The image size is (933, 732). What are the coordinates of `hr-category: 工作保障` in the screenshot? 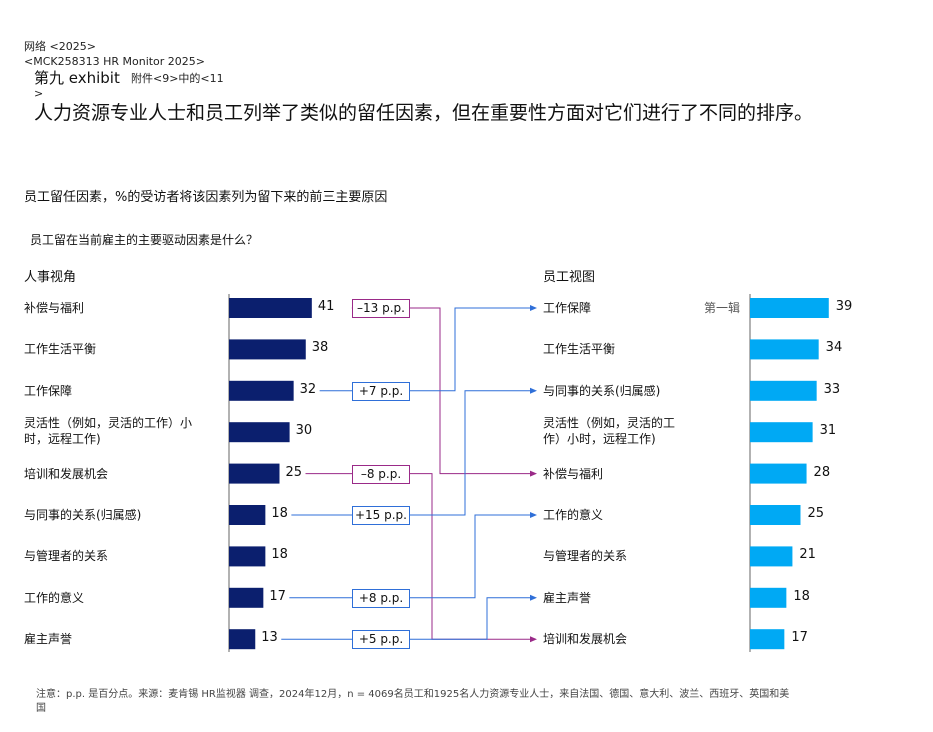 It's located at (48, 390).